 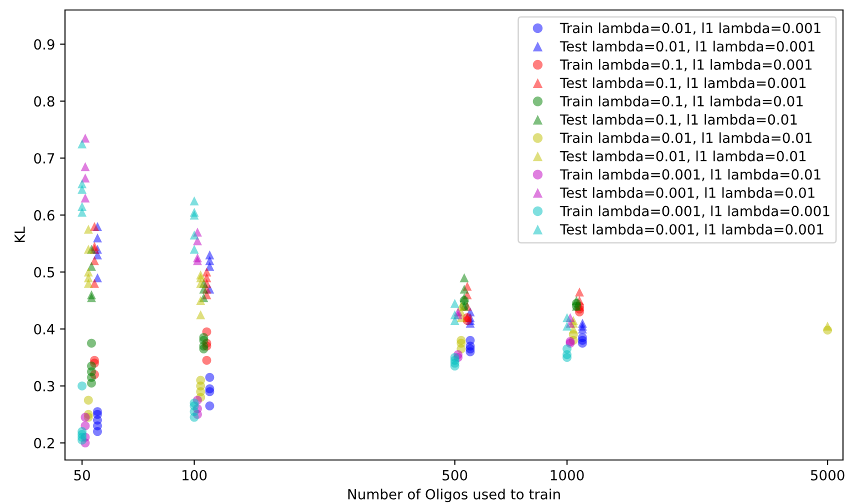 What do you see at coordinates (44, 44) in the screenshot?
I see `y-tick-label: 0.9` at bounding box center [44, 44].